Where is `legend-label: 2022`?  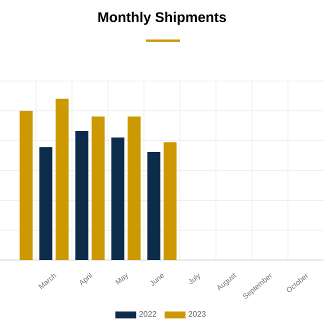
legend-label: 2022 is located at coordinates (147, 314).